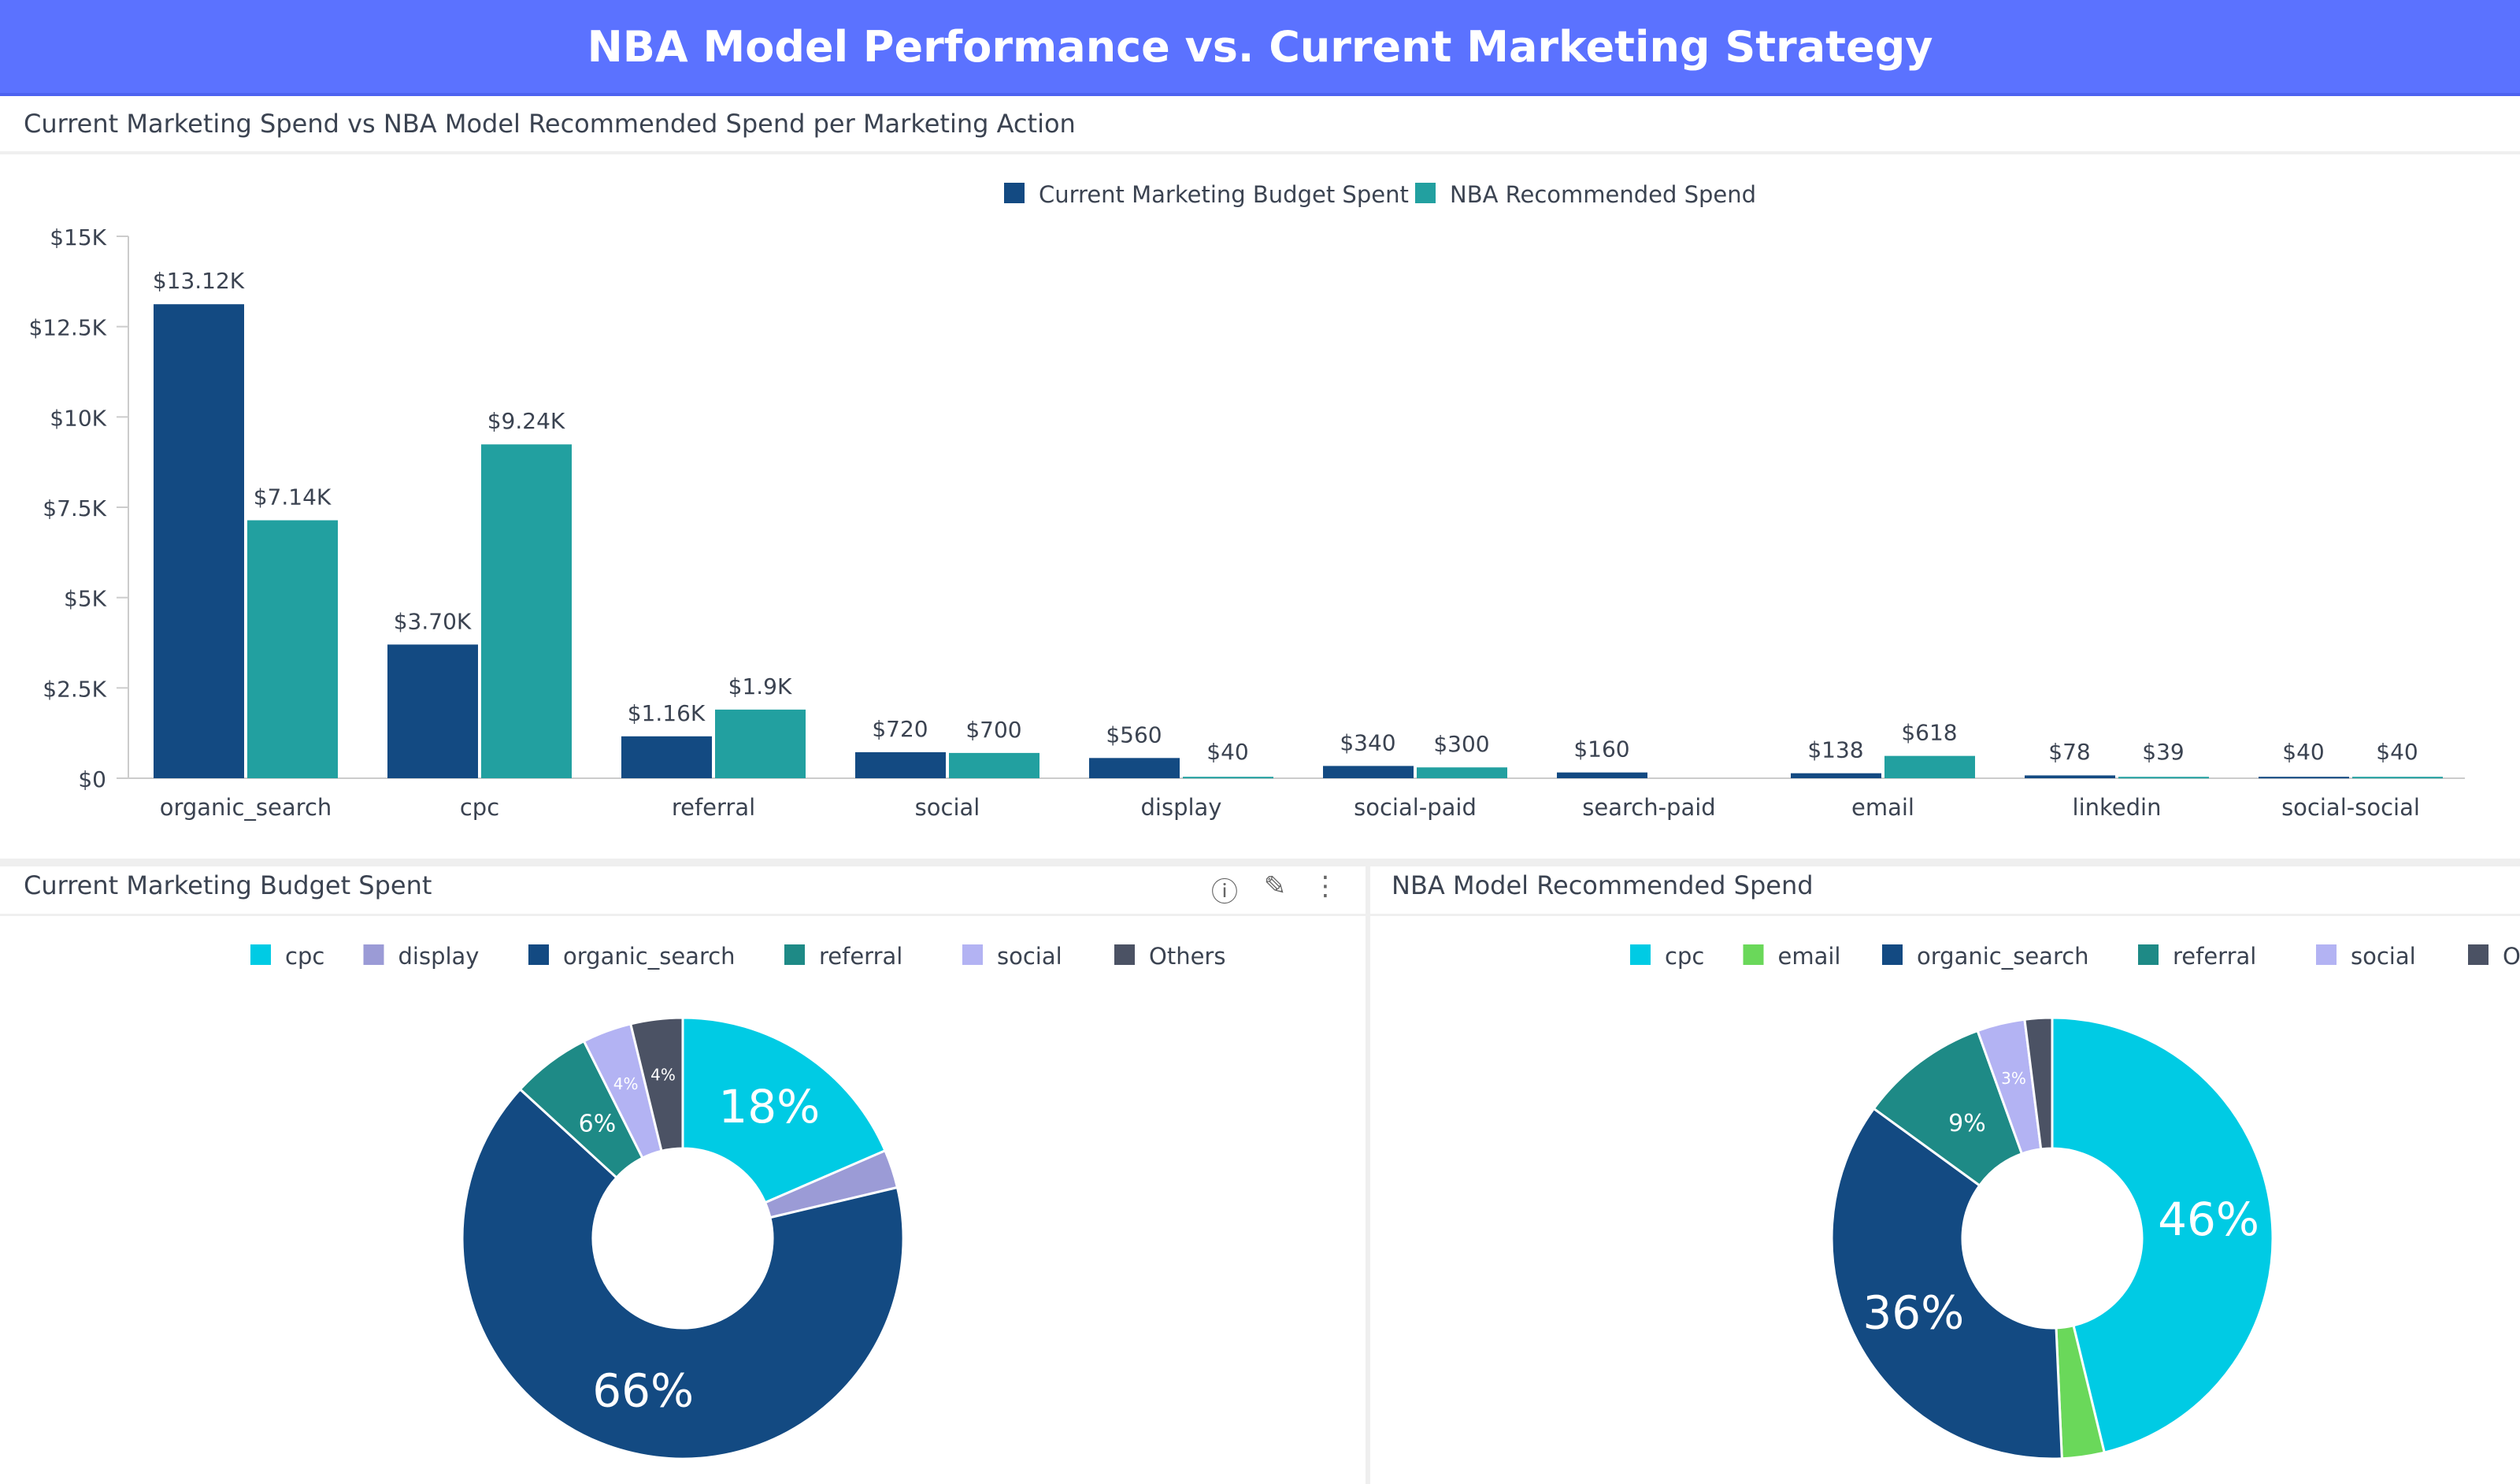 This screenshot has width=2520, height=1484. I want to click on slice-label: 36%, so click(1913, 1313).